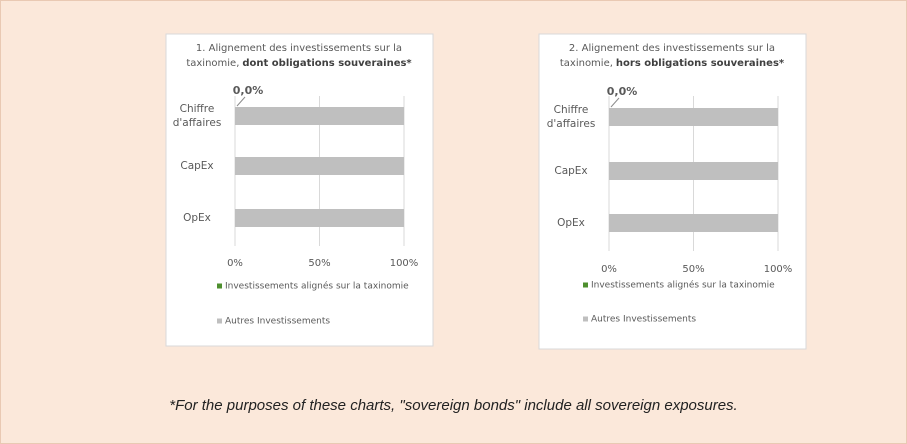 This screenshot has width=907, height=444. Describe the element at coordinates (700, 63) in the screenshot. I see `title-bold: hors obligations souveraines*` at that location.